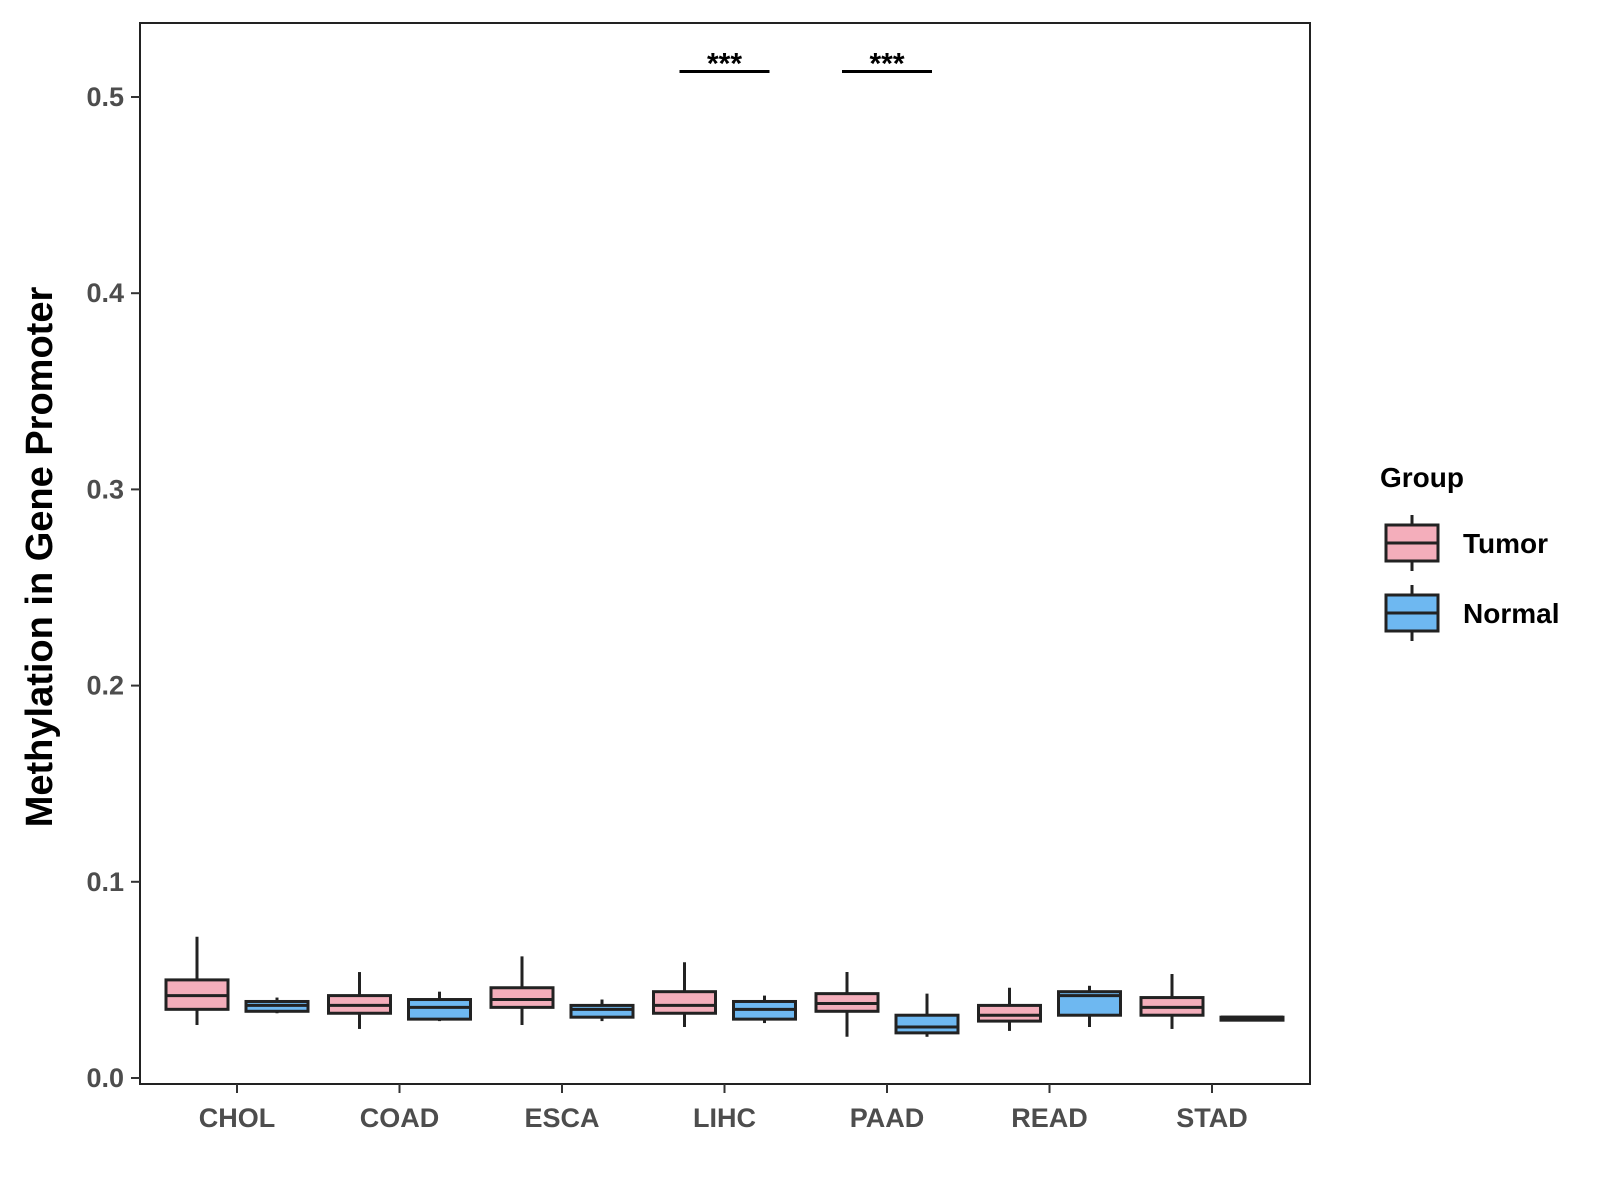 The image size is (1600, 1200). I want to click on legend-entry-normal: Normal, so click(1471, 613).